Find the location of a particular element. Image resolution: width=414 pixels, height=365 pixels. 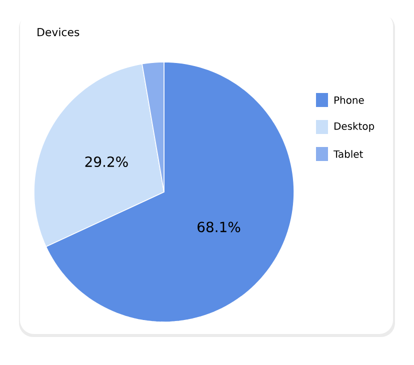

legend-label: Tablet is located at coordinates (348, 154).